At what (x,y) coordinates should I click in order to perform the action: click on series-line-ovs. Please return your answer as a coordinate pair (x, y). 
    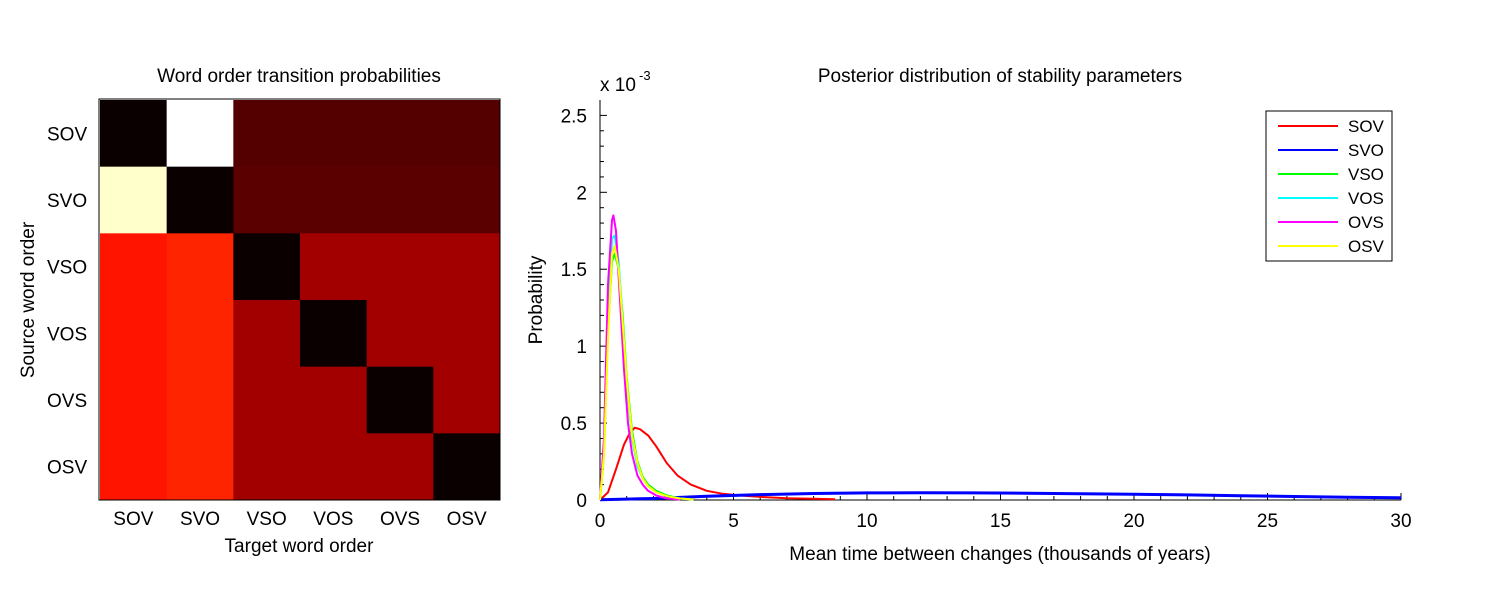
    Looking at the image, I should click on (640, 357).